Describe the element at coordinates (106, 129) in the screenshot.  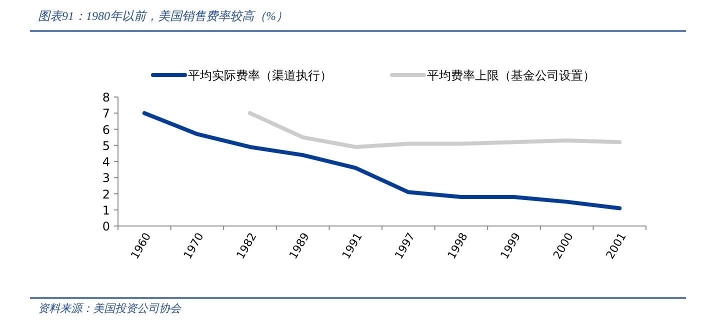
I see `y-tick-label: 6` at that location.